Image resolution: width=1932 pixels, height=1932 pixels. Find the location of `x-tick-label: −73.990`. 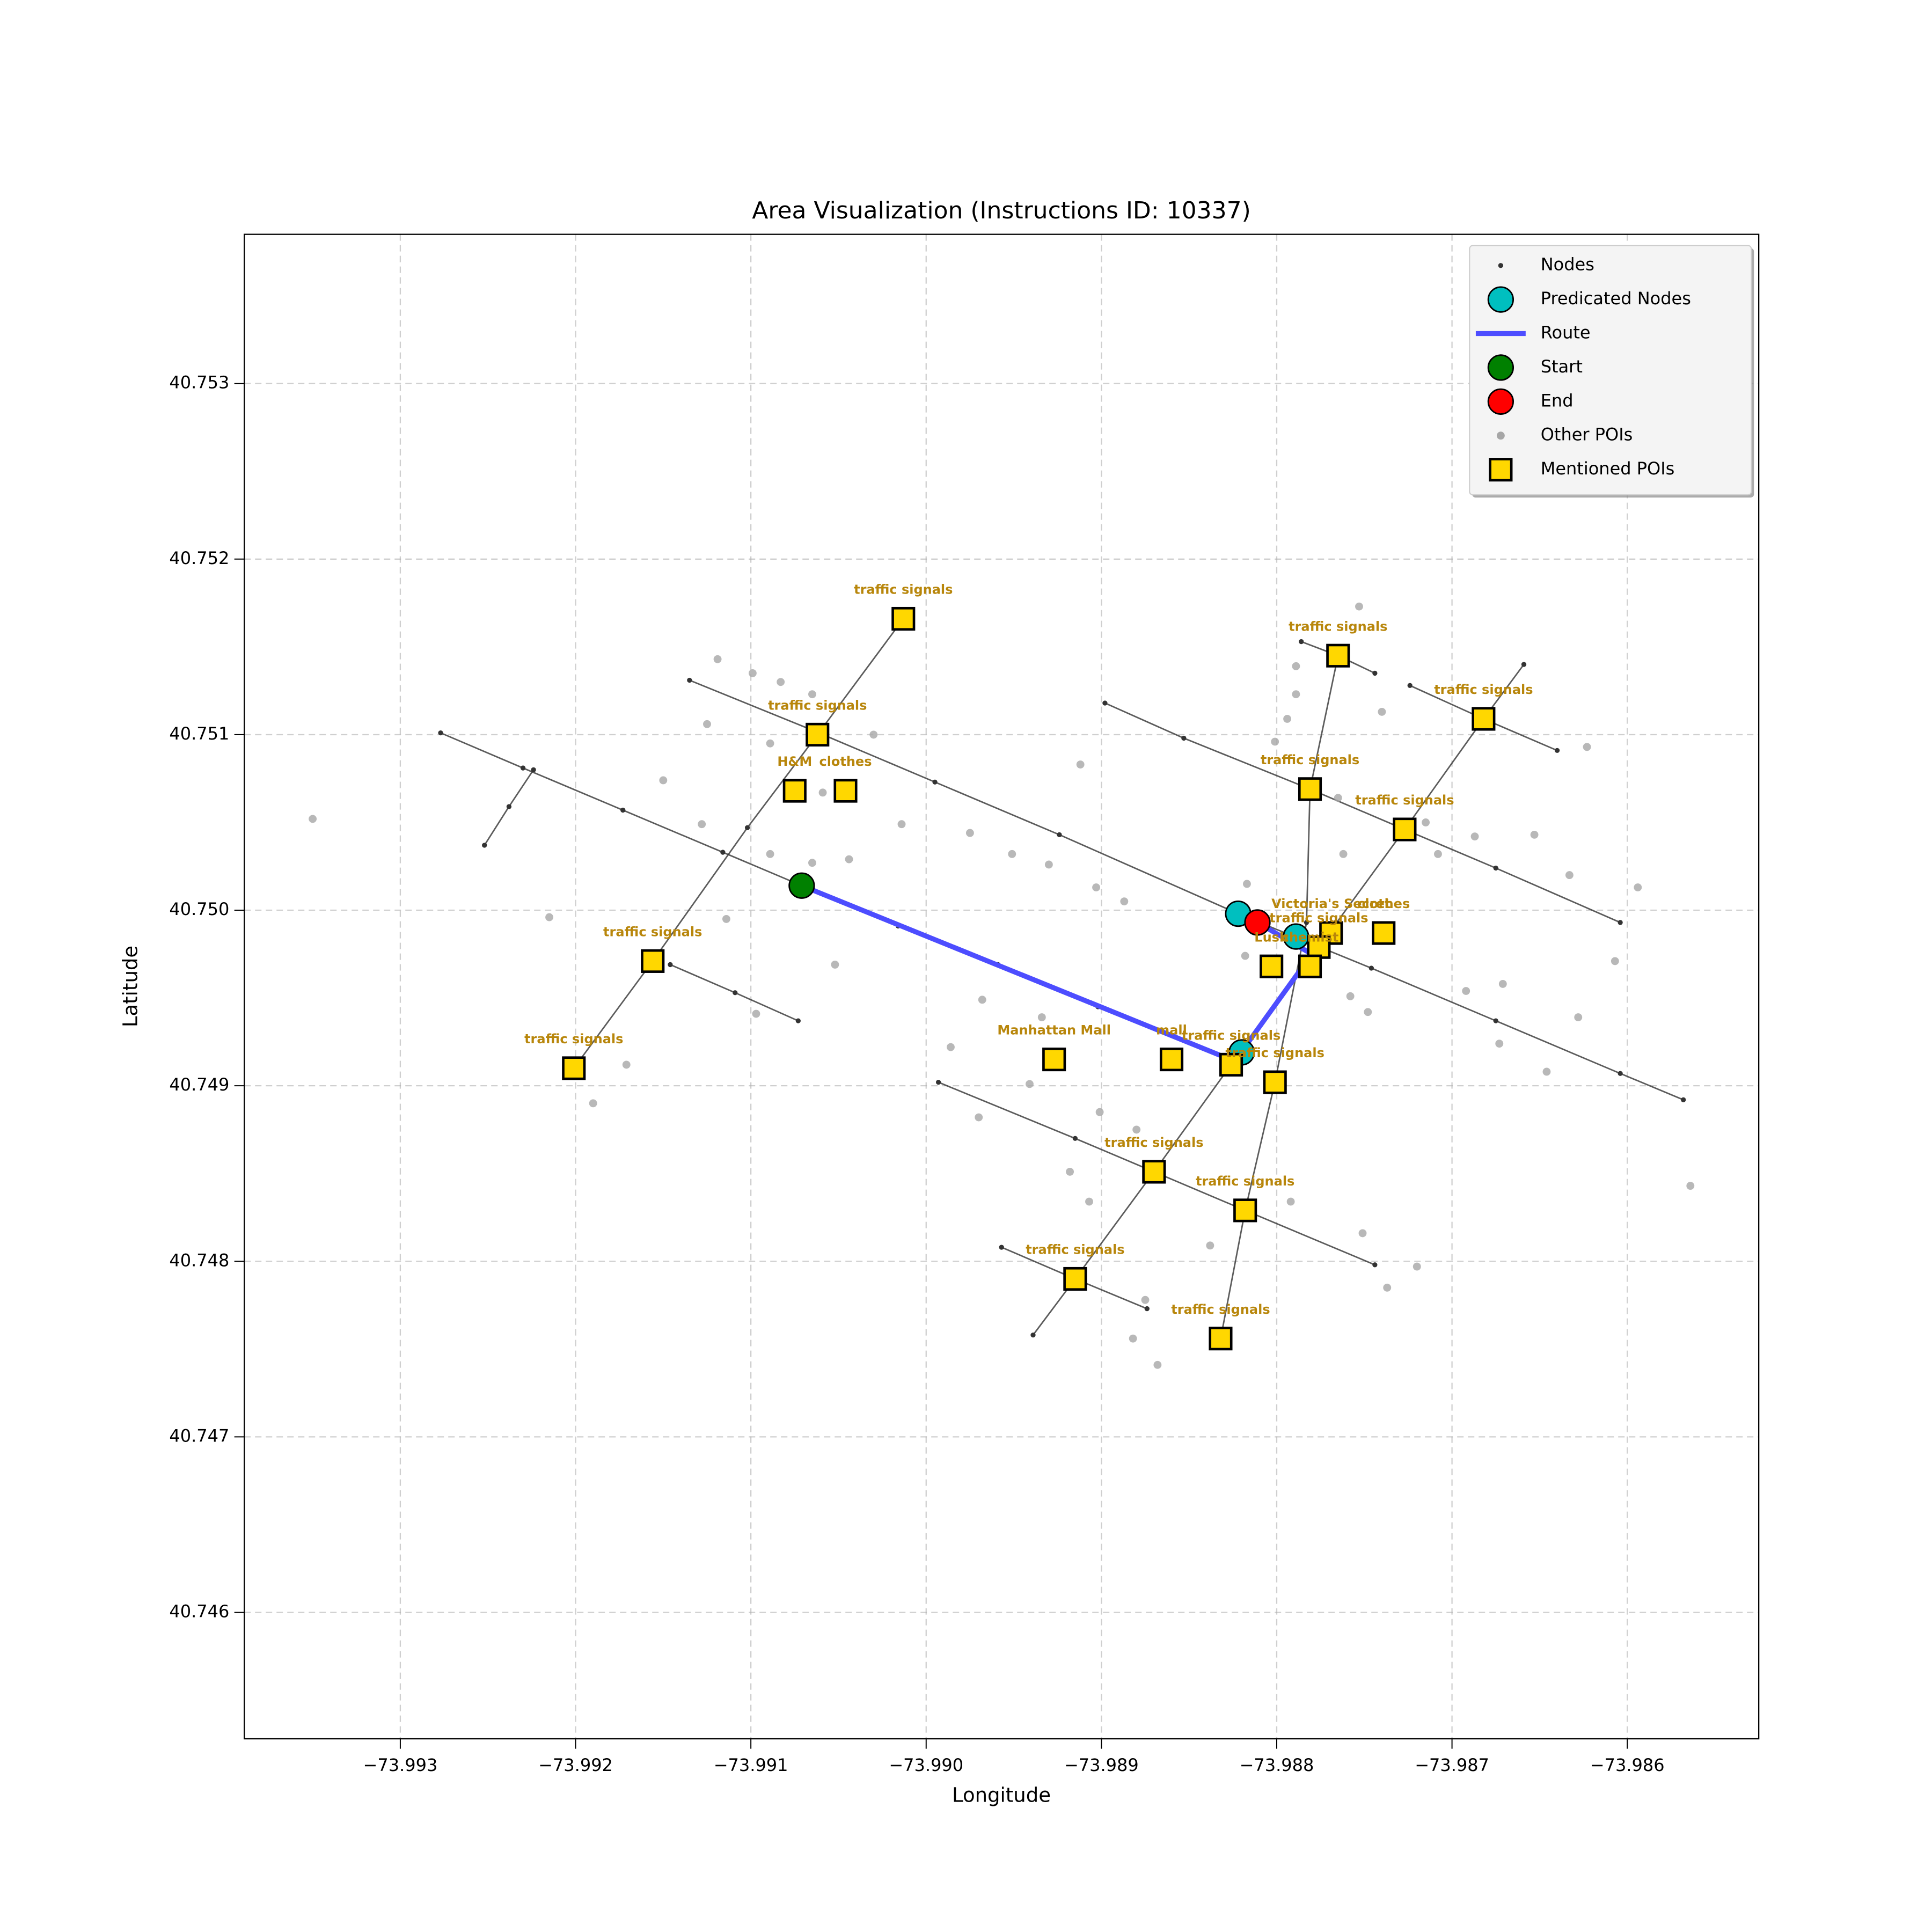

x-tick-label: −73.990 is located at coordinates (926, 1765).